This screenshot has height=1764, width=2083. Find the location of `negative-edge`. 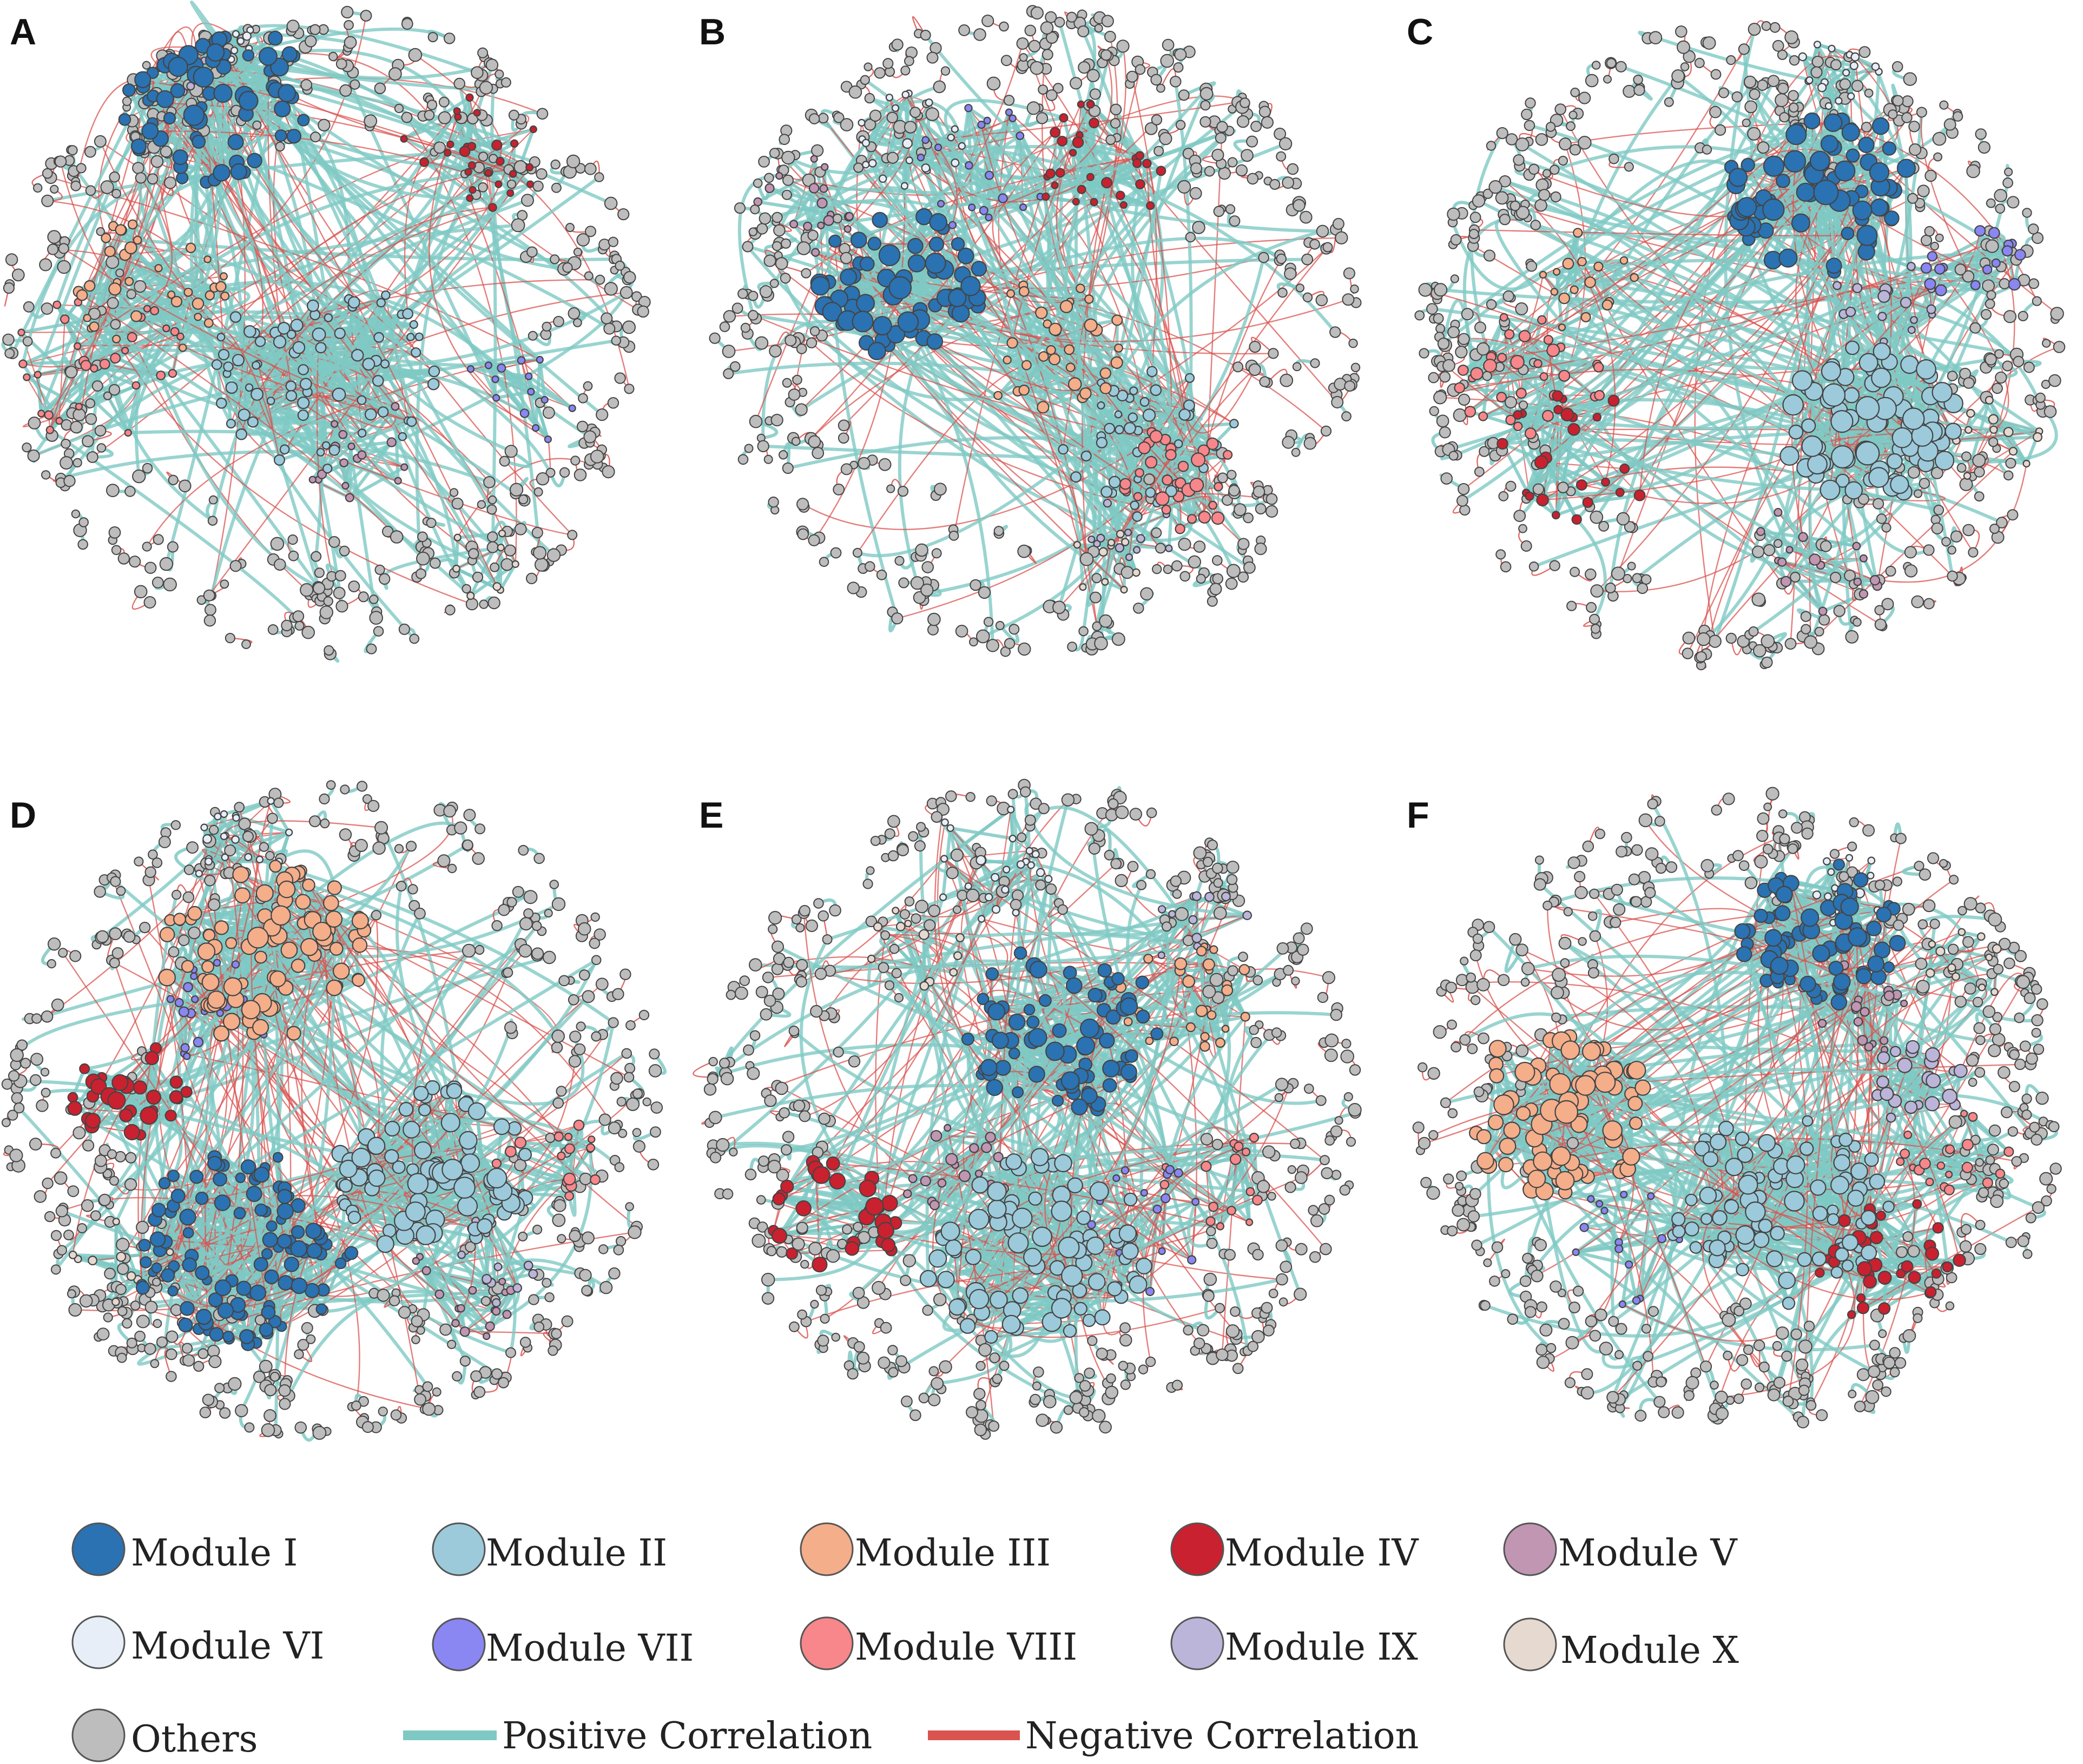

negative-edge is located at coordinates (381, 463).